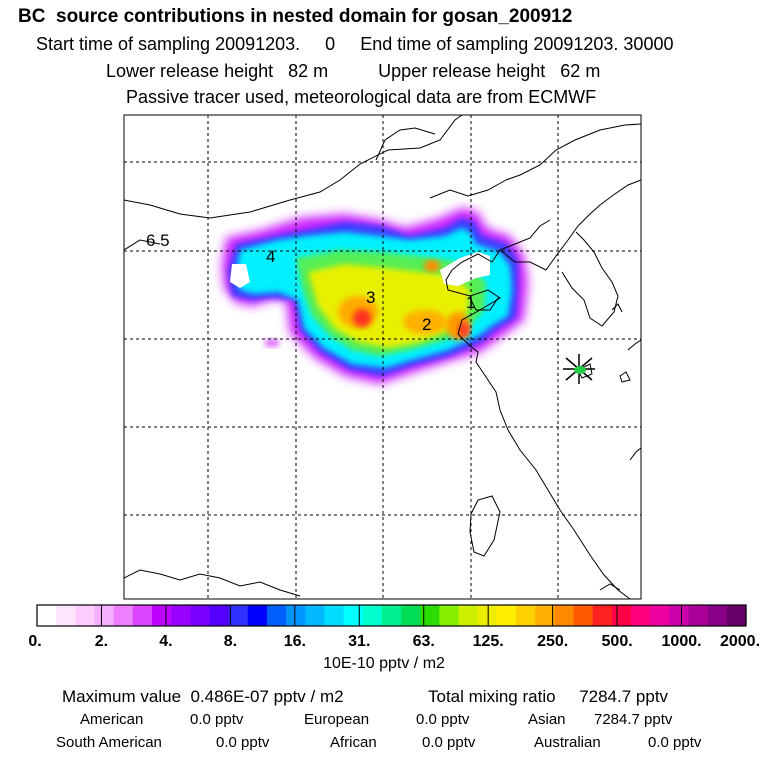  Describe the element at coordinates (158, 240) in the screenshot. I see `source-marker-6-5: 6 5` at that location.